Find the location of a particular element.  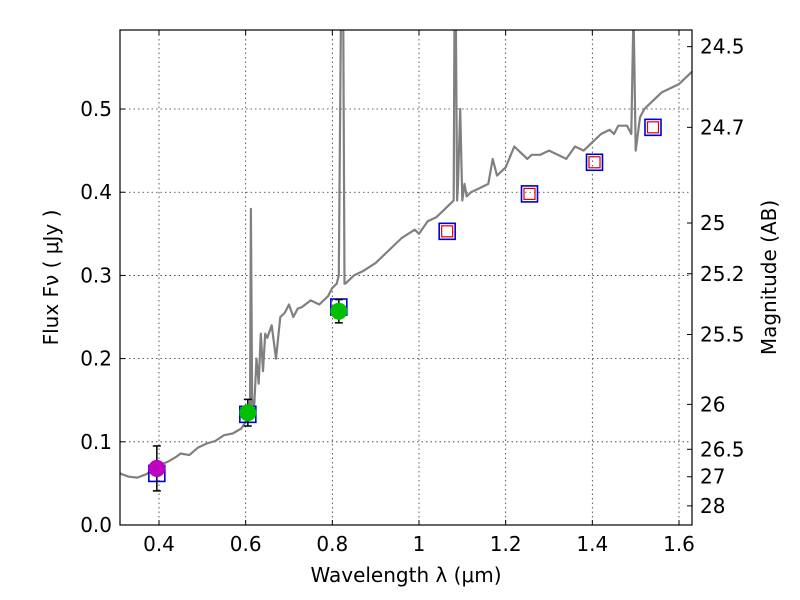

x-tick-label: 0.4 is located at coordinates (159, 544).